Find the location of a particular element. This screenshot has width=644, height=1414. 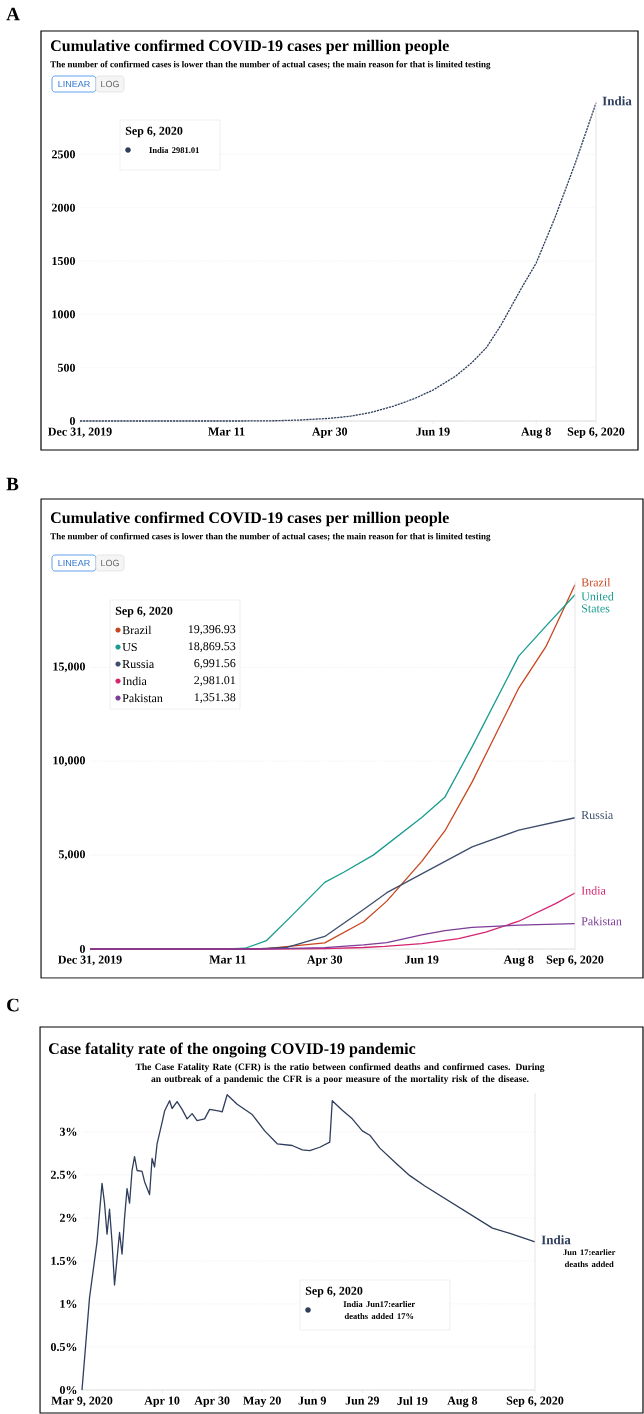

x-tick-label: Mar 9, 2020 is located at coordinates (82, 1401).